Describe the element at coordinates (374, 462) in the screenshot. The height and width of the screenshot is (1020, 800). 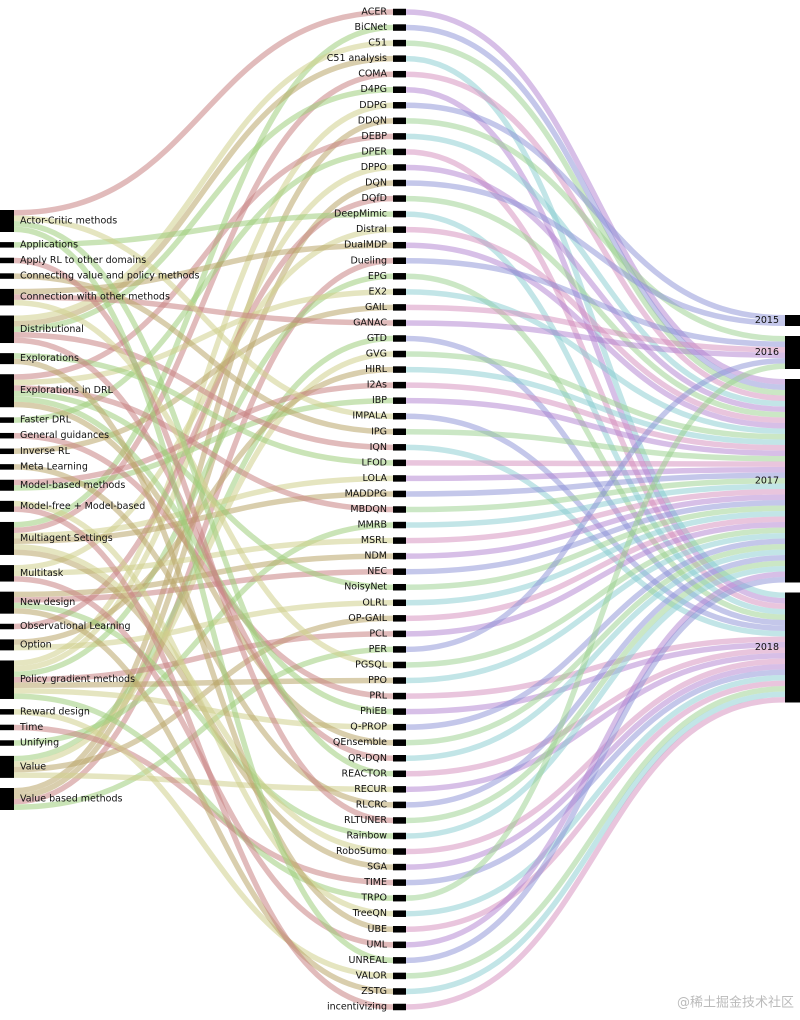
I see `method-label: LFOD` at that location.